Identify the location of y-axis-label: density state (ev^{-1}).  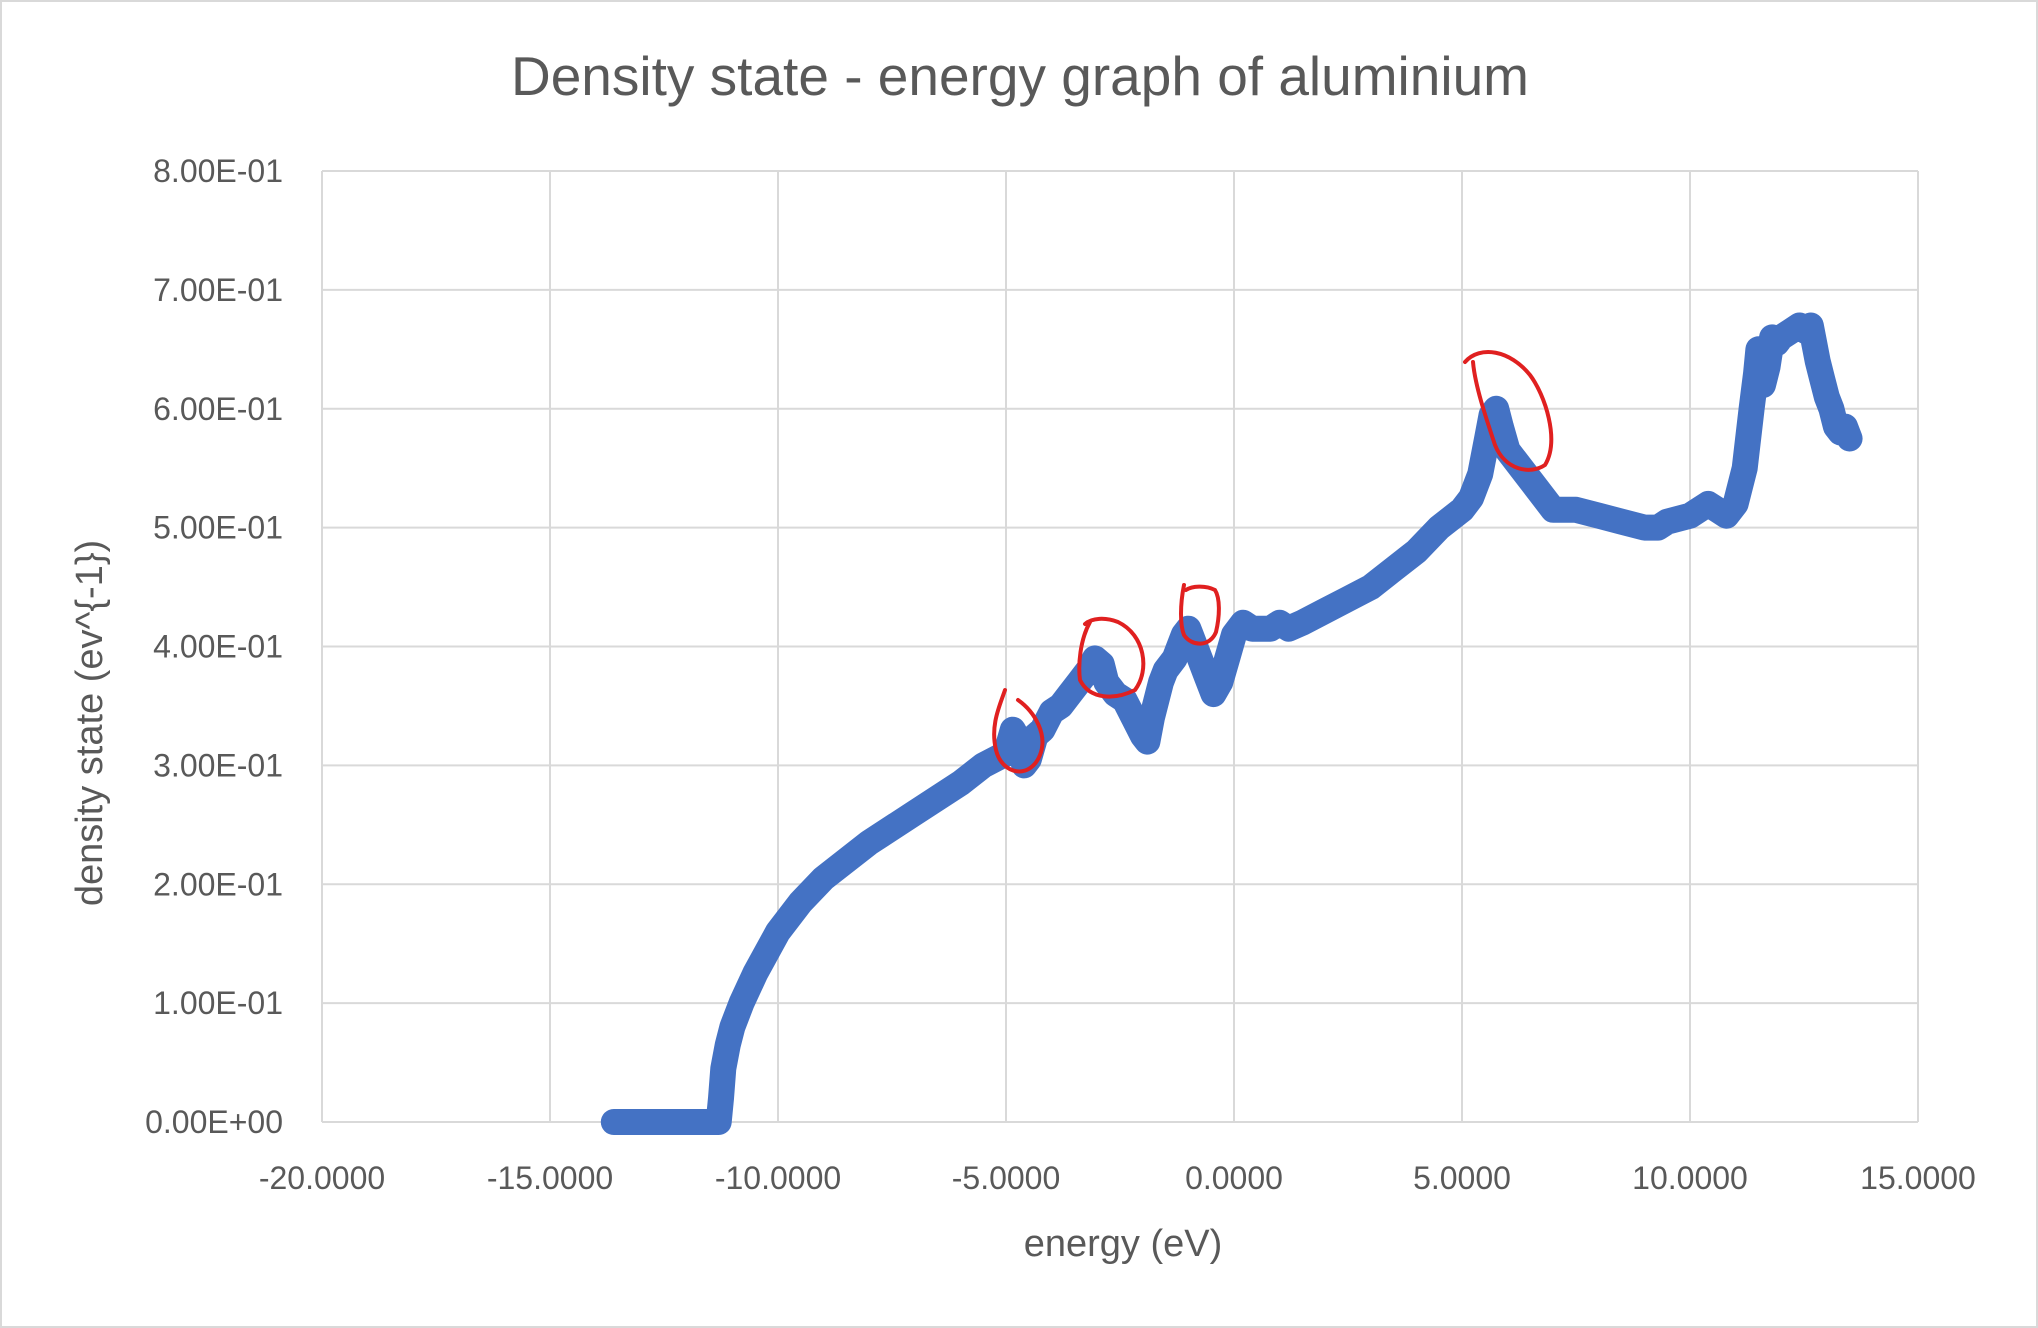
(90, 723).